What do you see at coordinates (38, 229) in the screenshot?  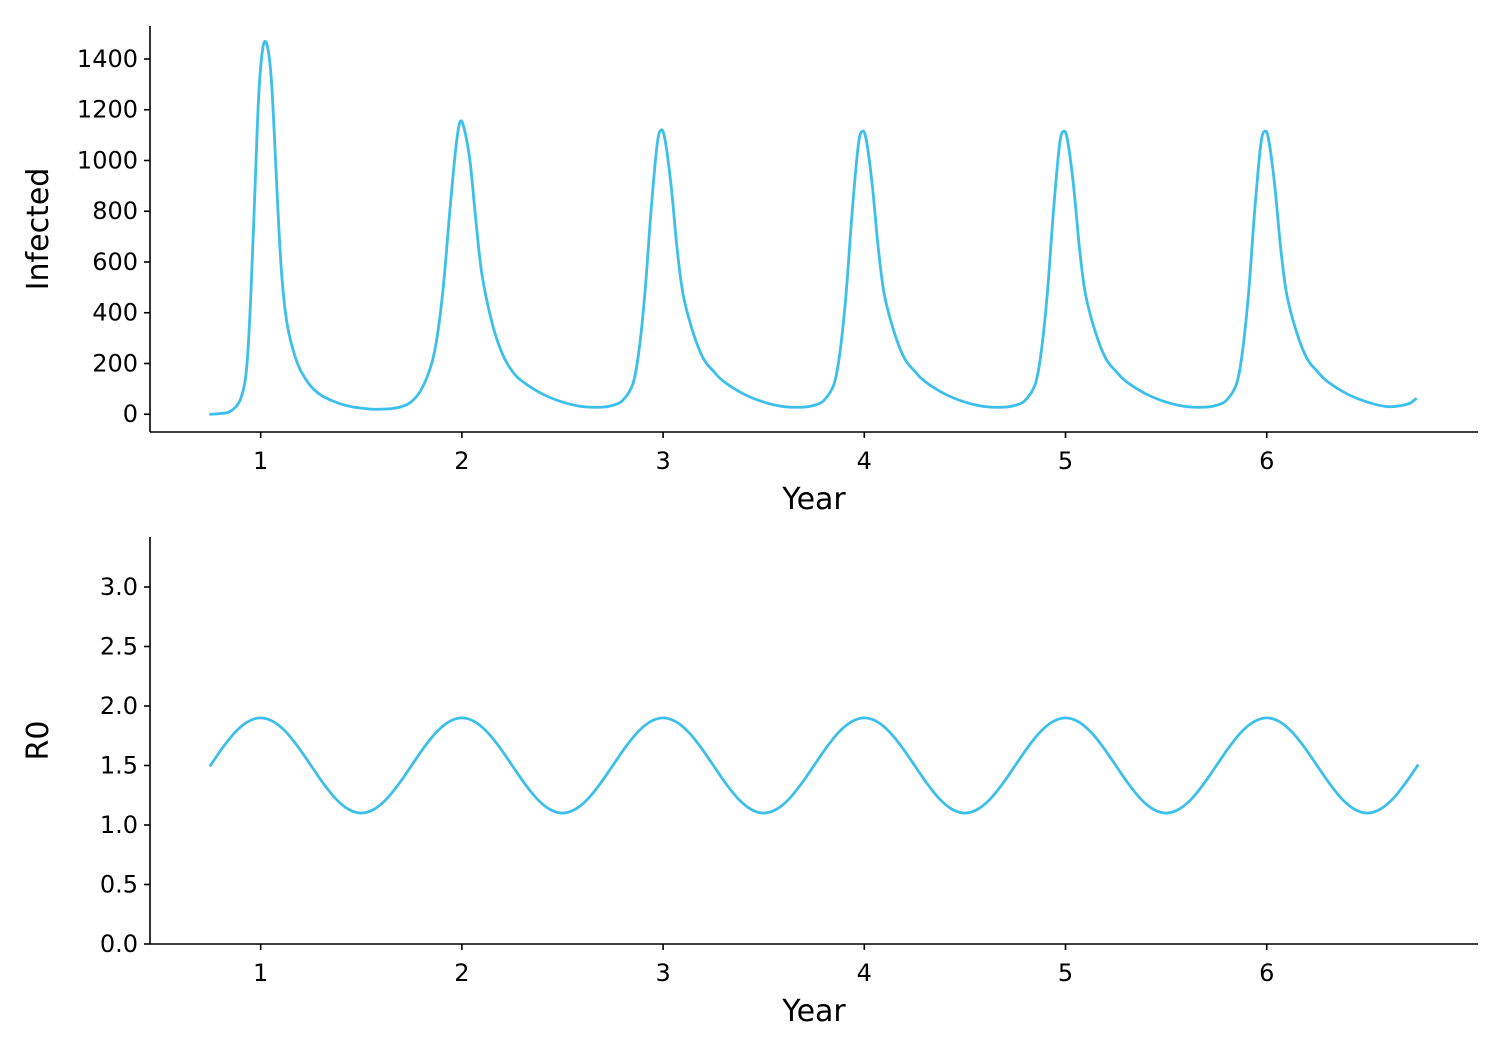 I see `infected-y-axis-label: Infected` at bounding box center [38, 229].